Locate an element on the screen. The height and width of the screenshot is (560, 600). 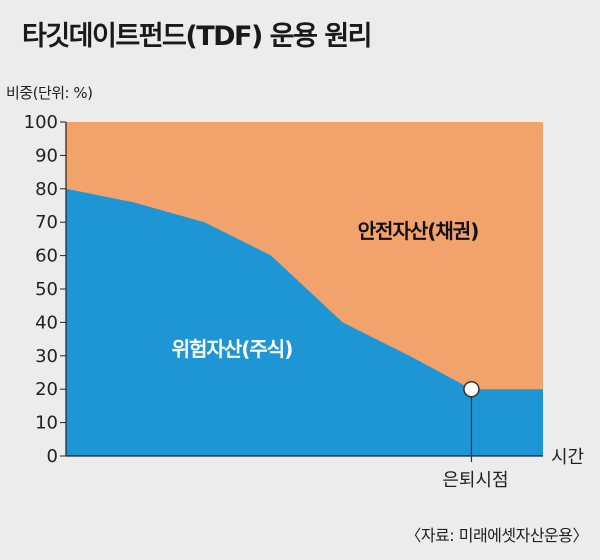
retirement-marker is located at coordinates (471, 389).